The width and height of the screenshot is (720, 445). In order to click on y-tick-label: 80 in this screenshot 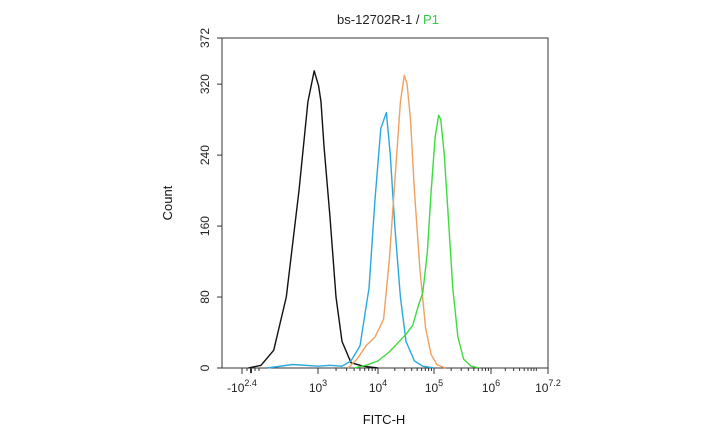, I will do `click(205, 297)`.